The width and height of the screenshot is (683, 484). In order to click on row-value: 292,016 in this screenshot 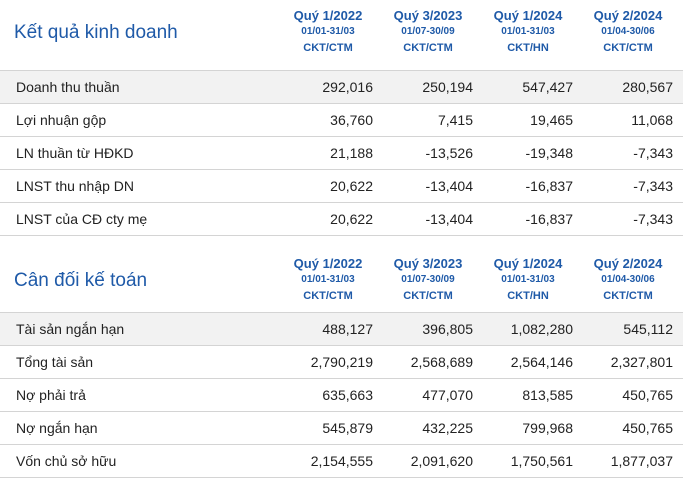, I will do `click(347, 87)`.